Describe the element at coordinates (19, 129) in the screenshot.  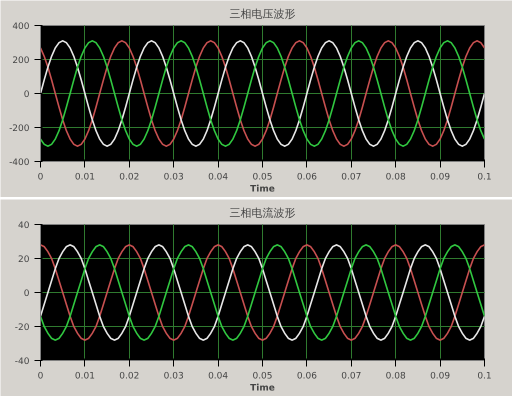
I see `y-tick-label: -200` at that location.